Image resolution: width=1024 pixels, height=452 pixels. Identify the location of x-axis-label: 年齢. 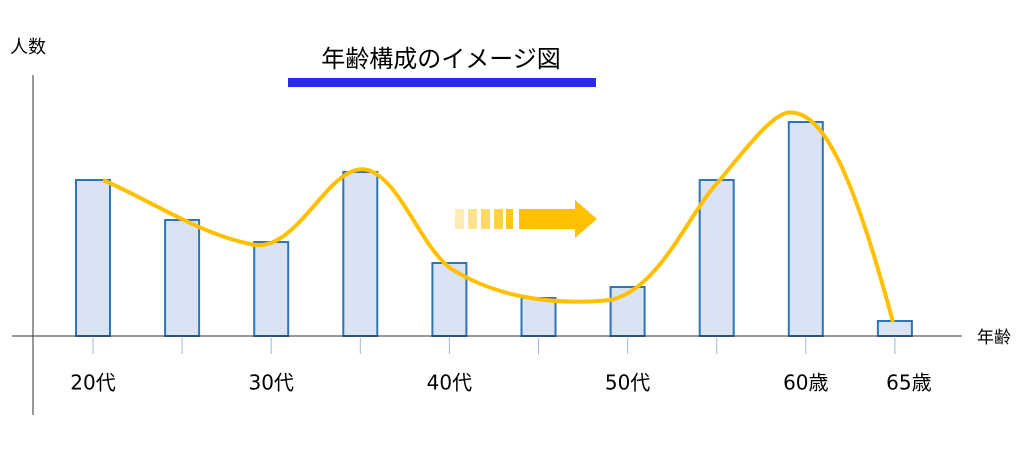
(994, 338).